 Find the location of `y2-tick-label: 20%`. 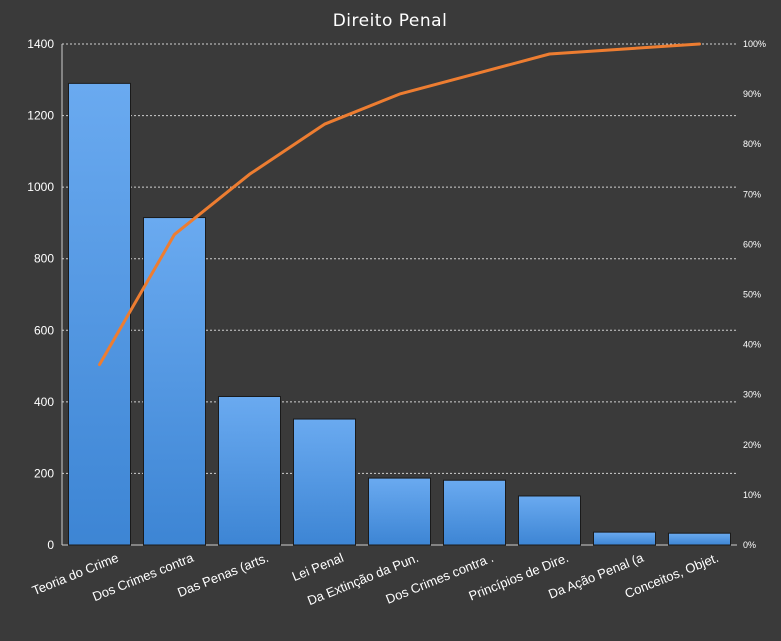

y2-tick-label: 20% is located at coordinates (752, 445).